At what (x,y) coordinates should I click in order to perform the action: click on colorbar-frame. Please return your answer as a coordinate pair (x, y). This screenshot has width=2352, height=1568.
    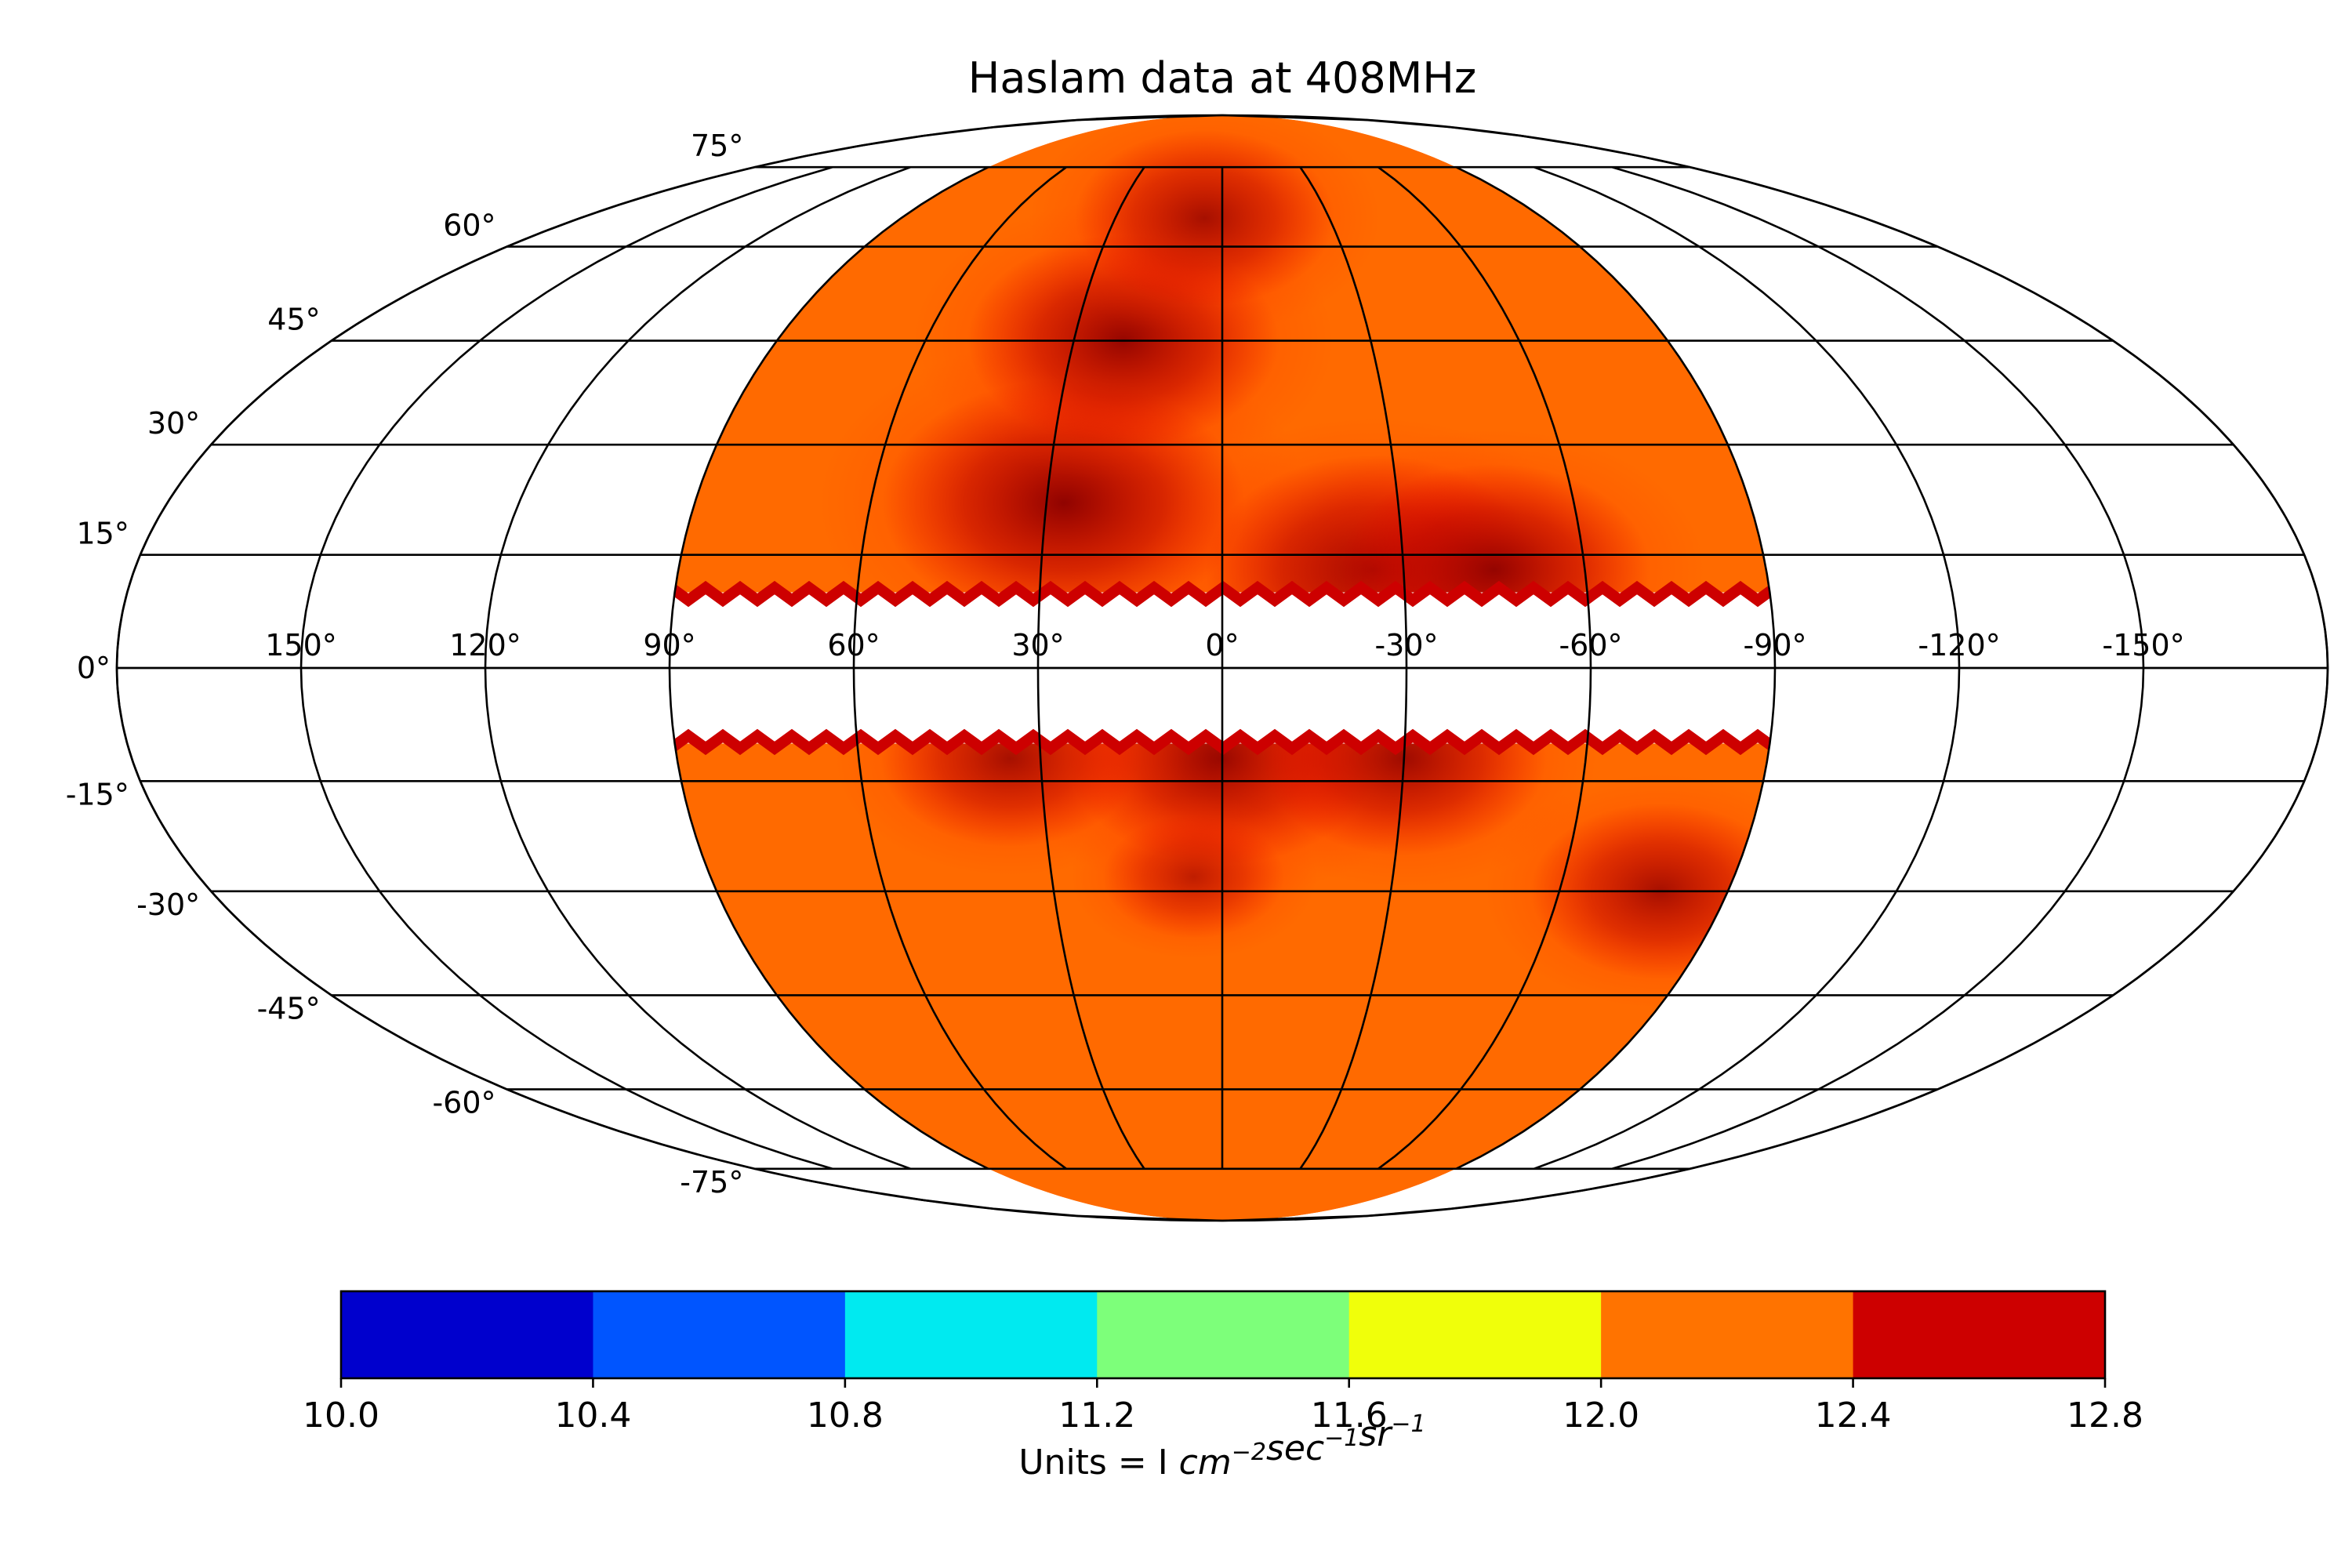
    Looking at the image, I should click on (1223, 1335).